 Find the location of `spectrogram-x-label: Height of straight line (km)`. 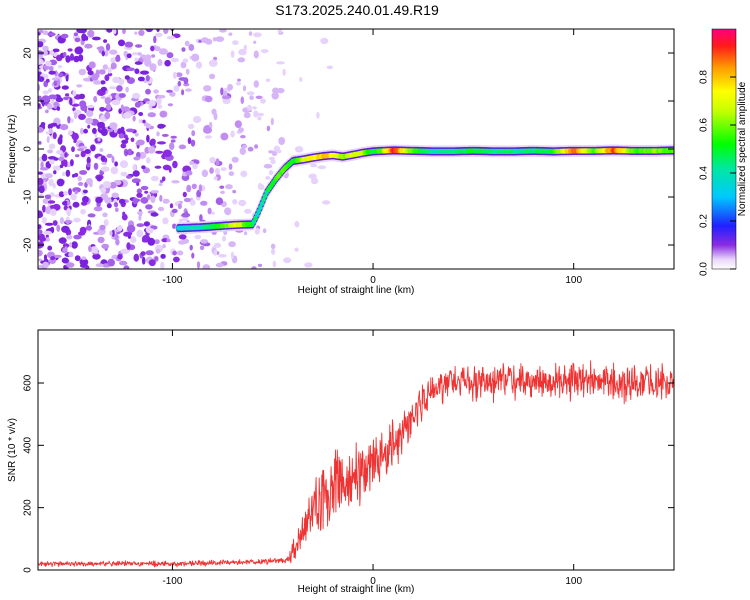

spectrogram-x-label: Height of straight line (km) is located at coordinates (356, 290).